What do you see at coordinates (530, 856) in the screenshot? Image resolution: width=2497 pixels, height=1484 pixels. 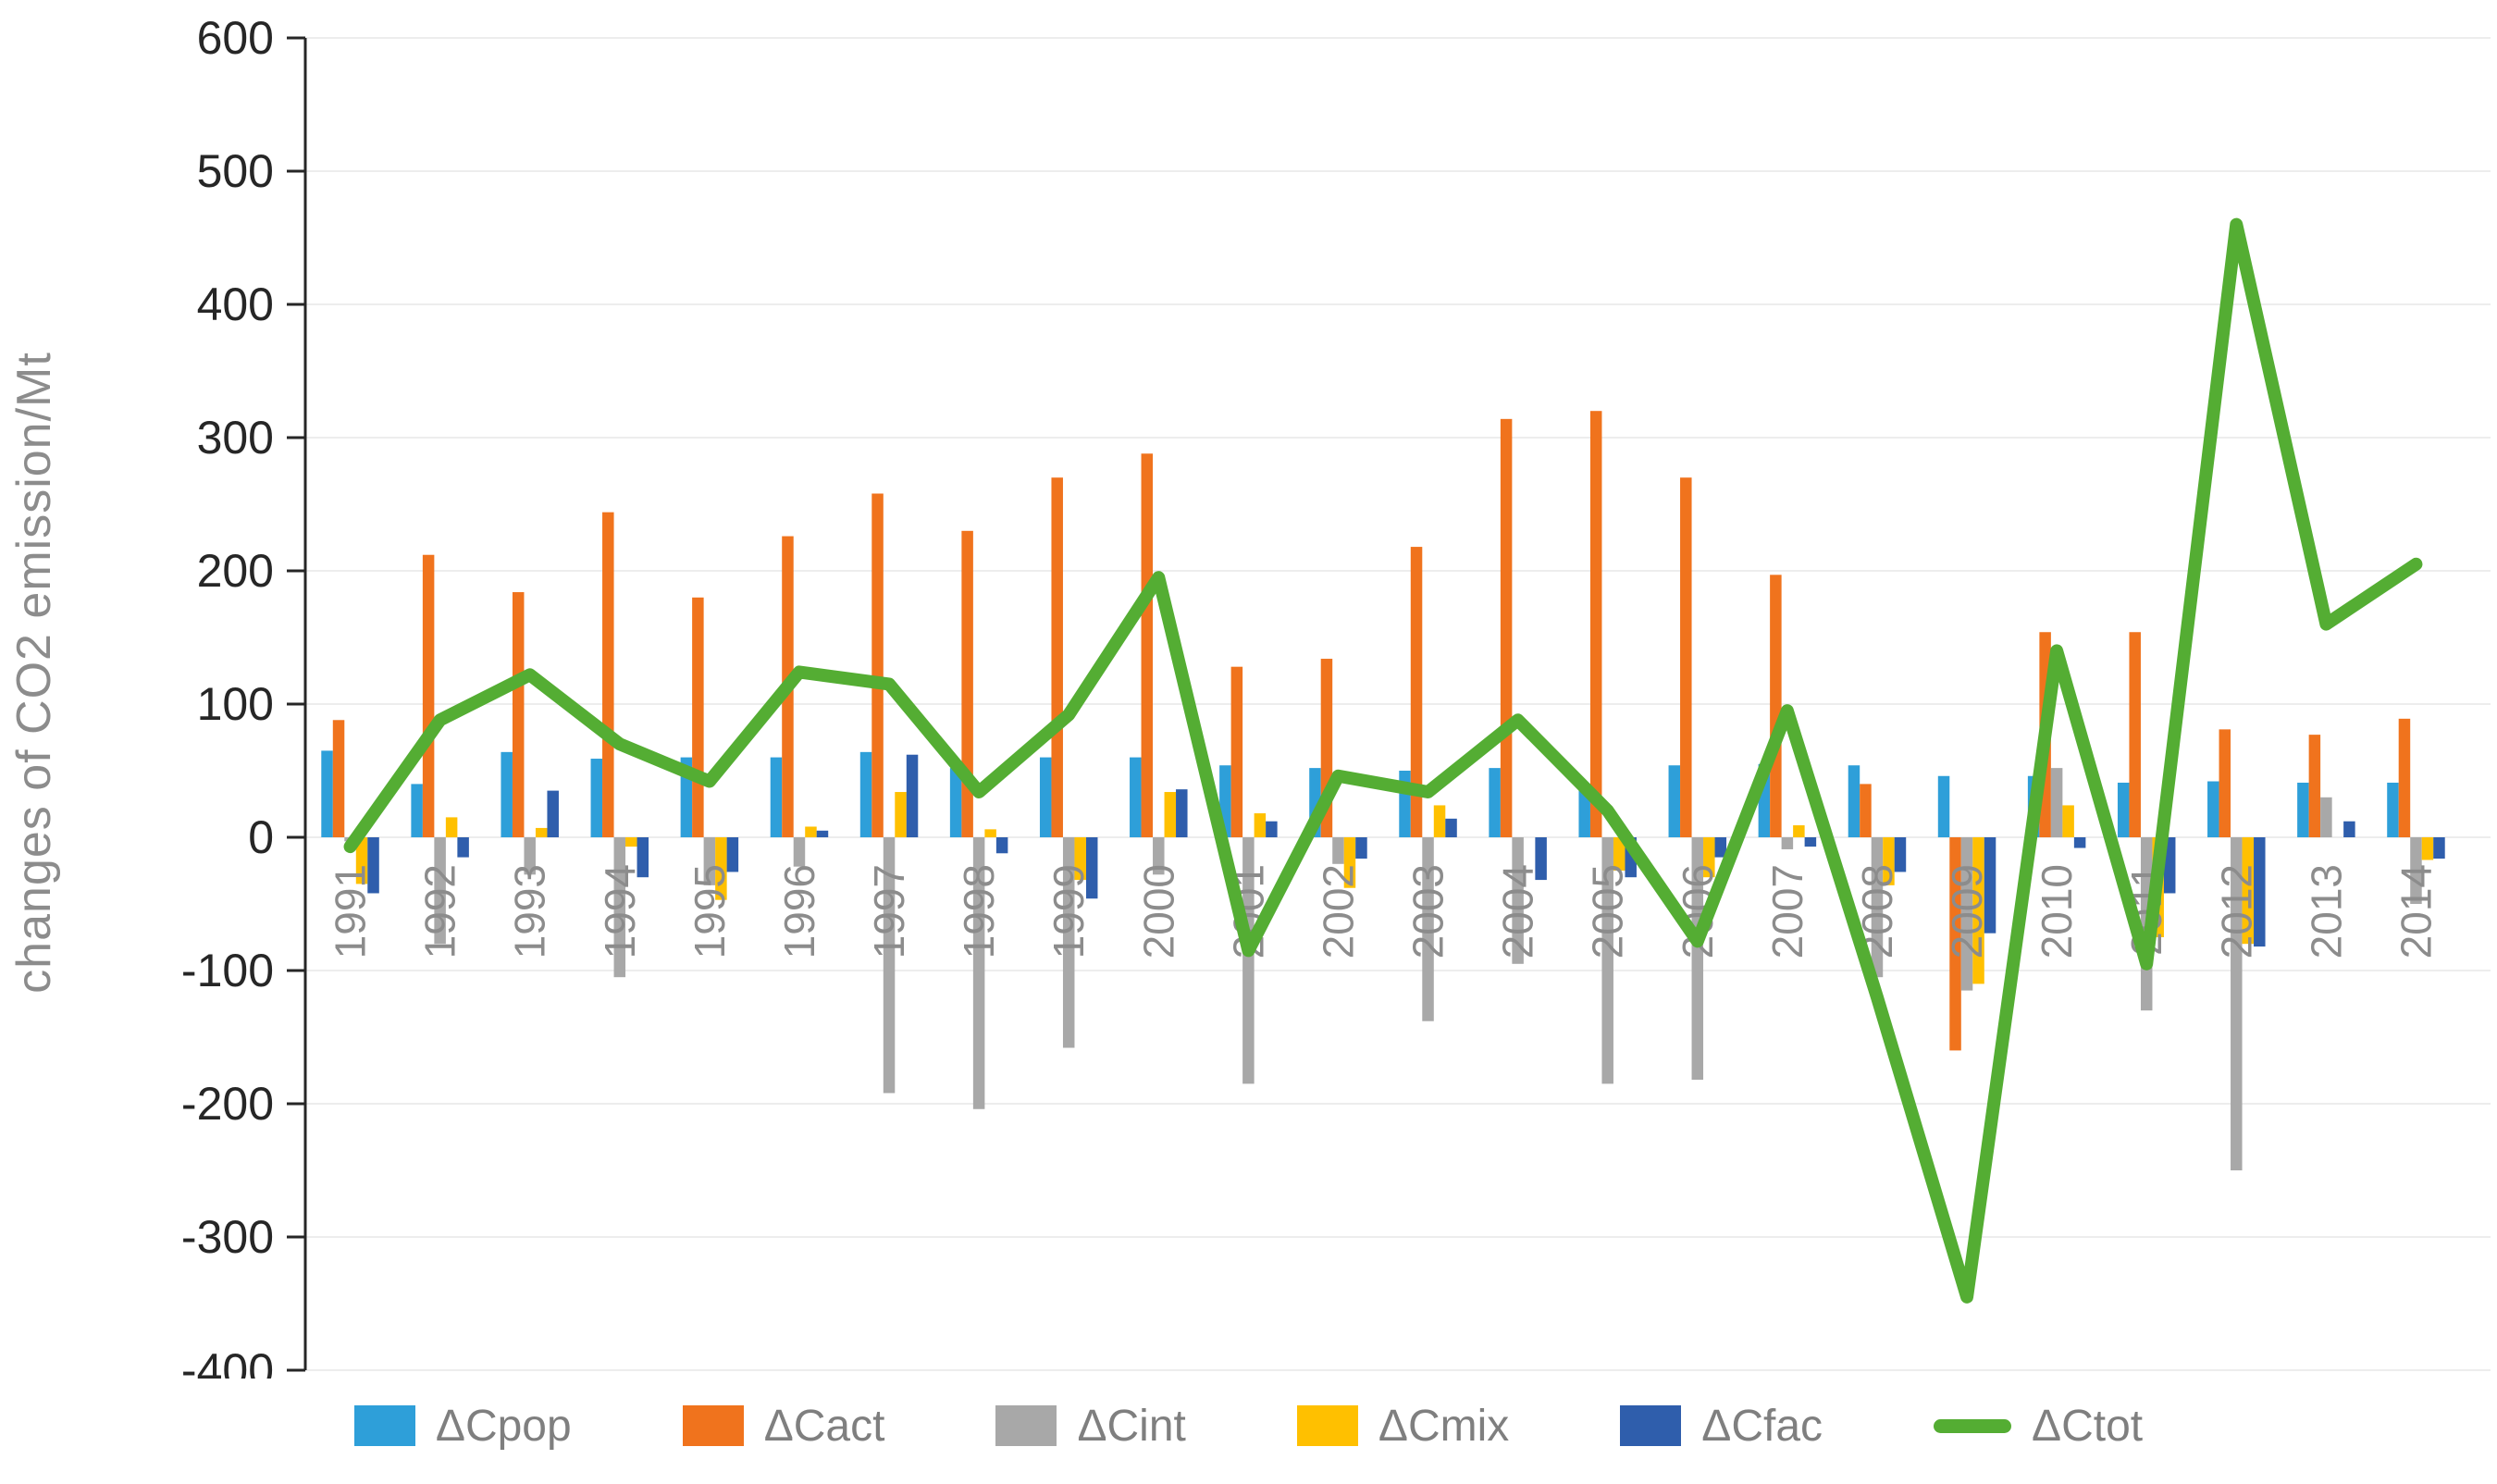 I see `bar-ΔCint-1993` at bounding box center [530, 856].